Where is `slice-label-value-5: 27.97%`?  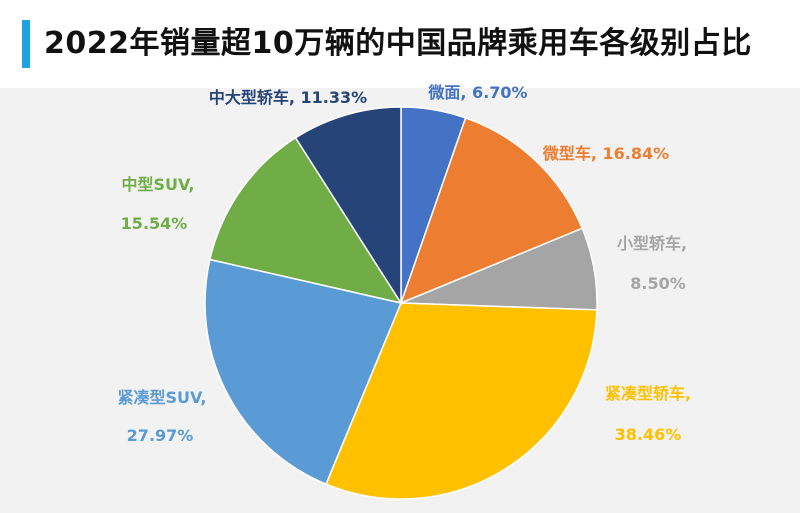
slice-label-value-5: 27.97% is located at coordinates (160, 435).